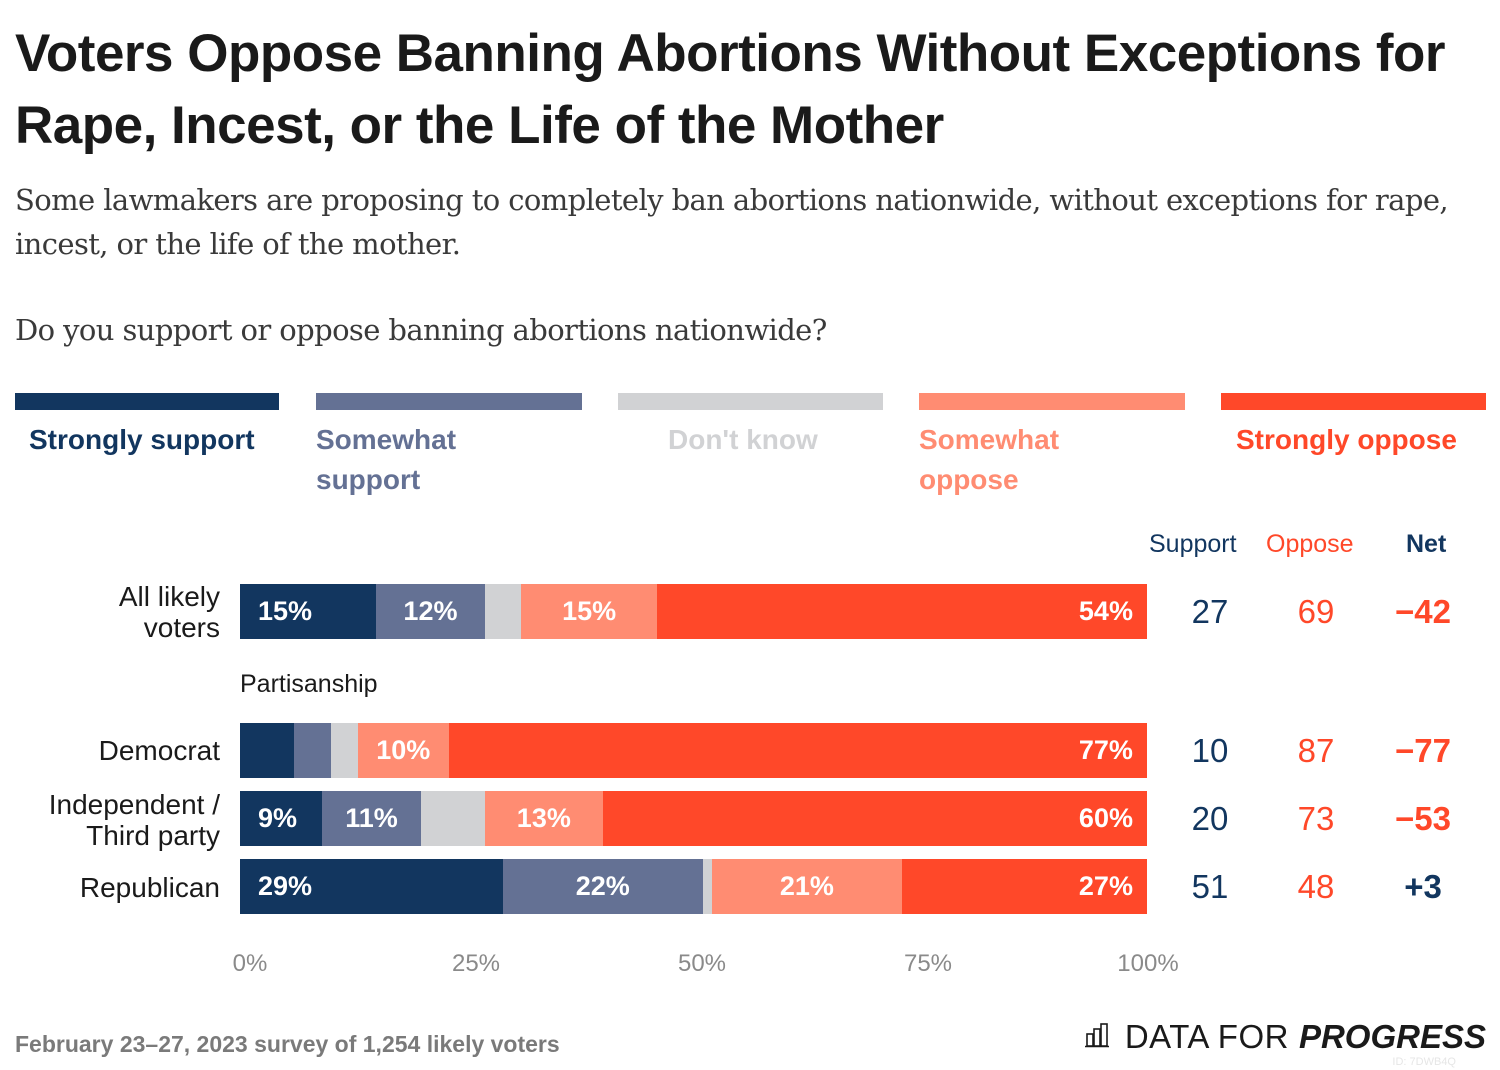 This screenshot has width=1500, height=1070. I want to click on stacked-bar: 9% 11% 13% 60%, so click(693, 818).